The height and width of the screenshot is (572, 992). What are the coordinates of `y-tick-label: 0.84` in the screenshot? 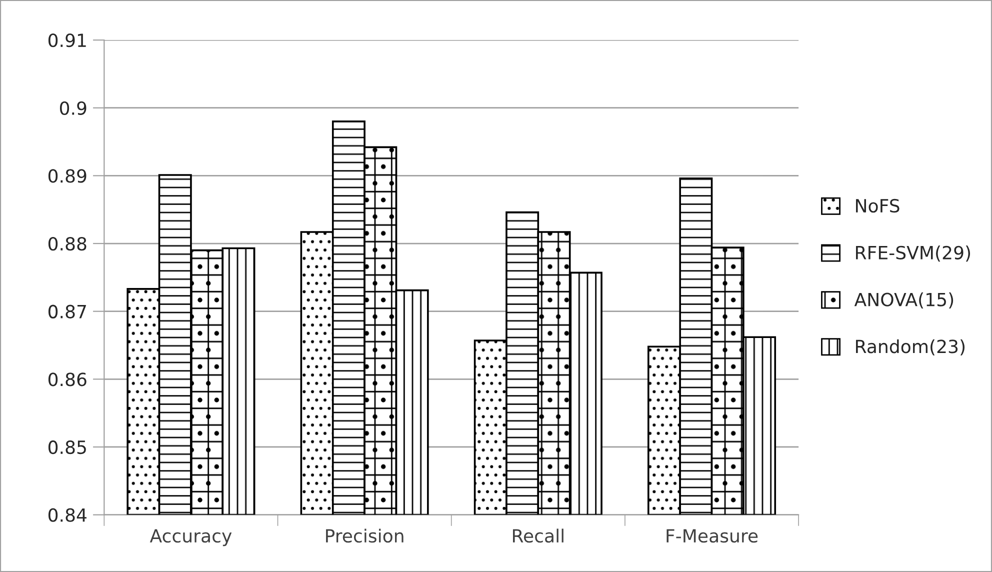 It's located at (67, 515).